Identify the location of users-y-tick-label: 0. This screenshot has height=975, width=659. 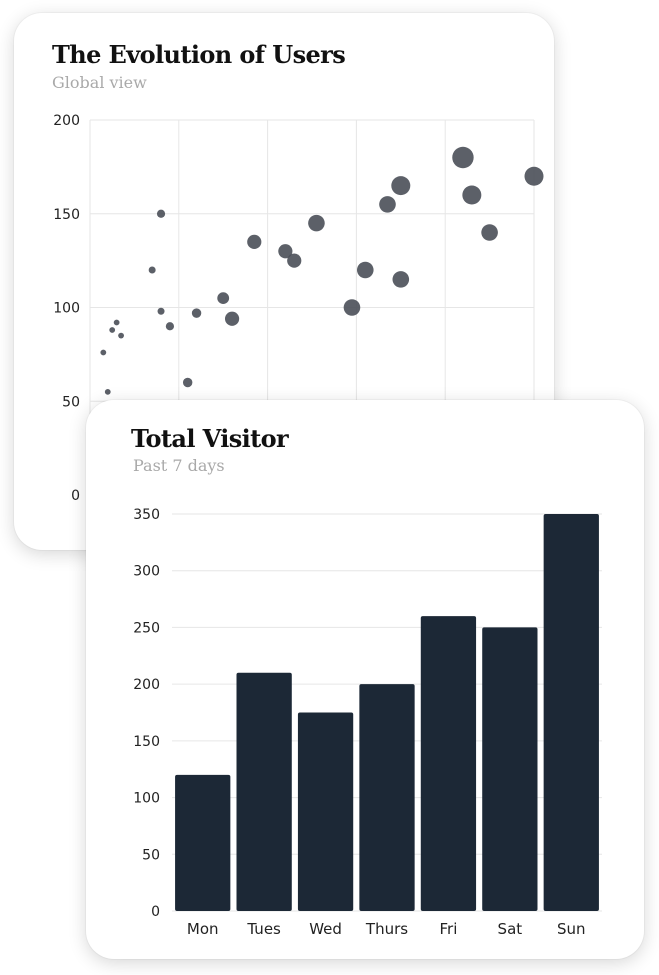
(75, 496).